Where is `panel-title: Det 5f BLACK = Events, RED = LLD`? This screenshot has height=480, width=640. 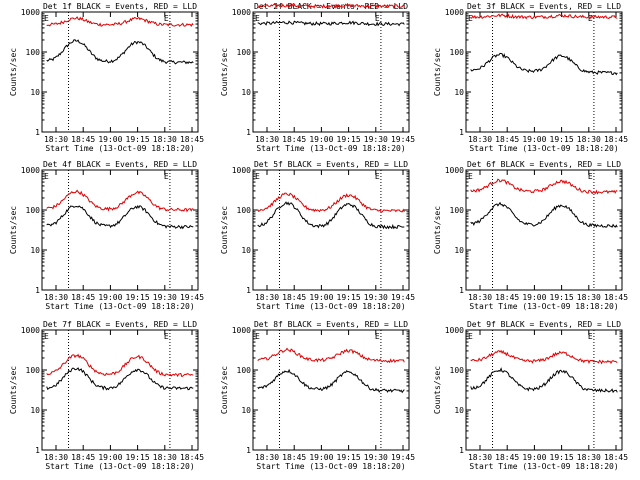 panel-title: Det 5f BLACK = Events, RED = LLD is located at coordinates (331, 164).